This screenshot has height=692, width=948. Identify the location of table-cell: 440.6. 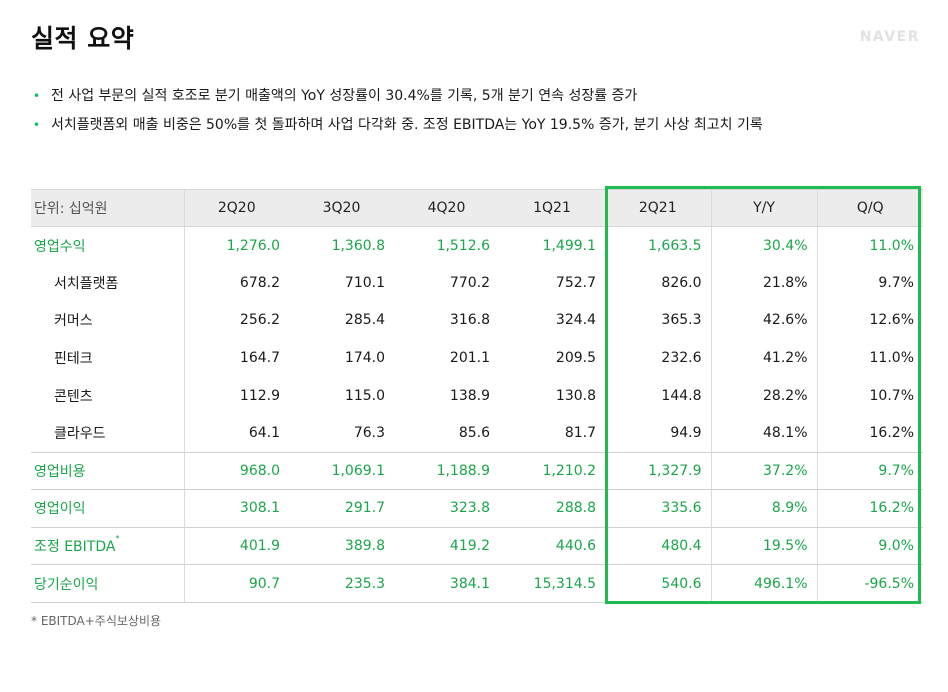
(552, 545).